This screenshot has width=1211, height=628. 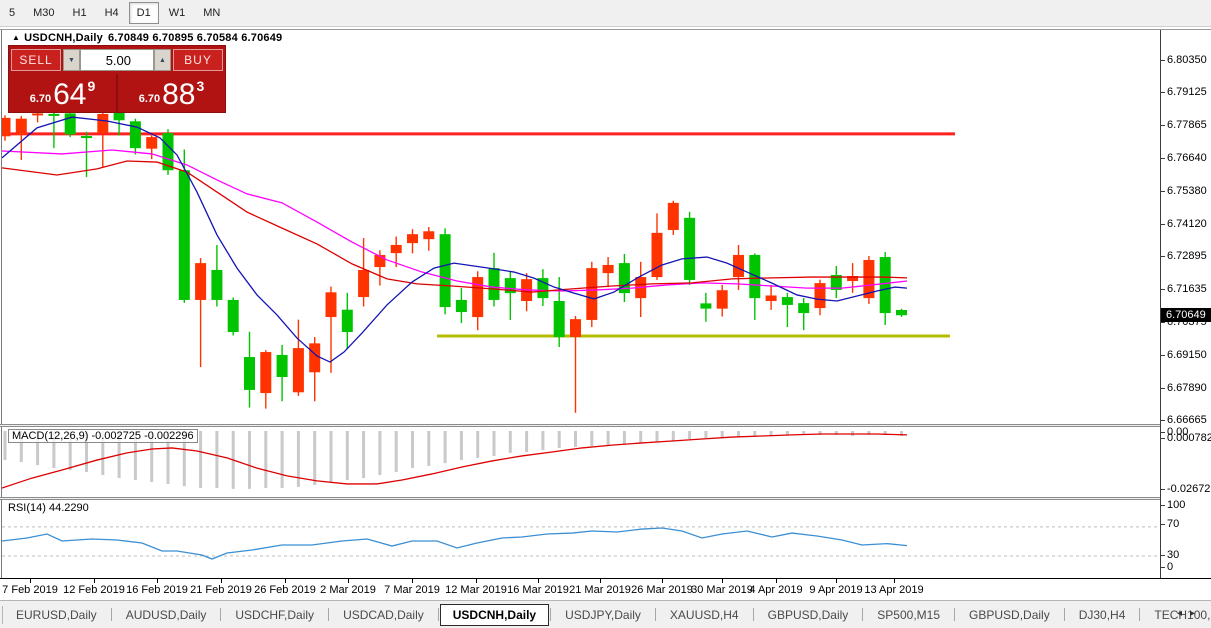 What do you see at coordinates (143, 13) in the screenshot?
I see `timeframe-button-d1: D1` at bounding box center [143, 13].